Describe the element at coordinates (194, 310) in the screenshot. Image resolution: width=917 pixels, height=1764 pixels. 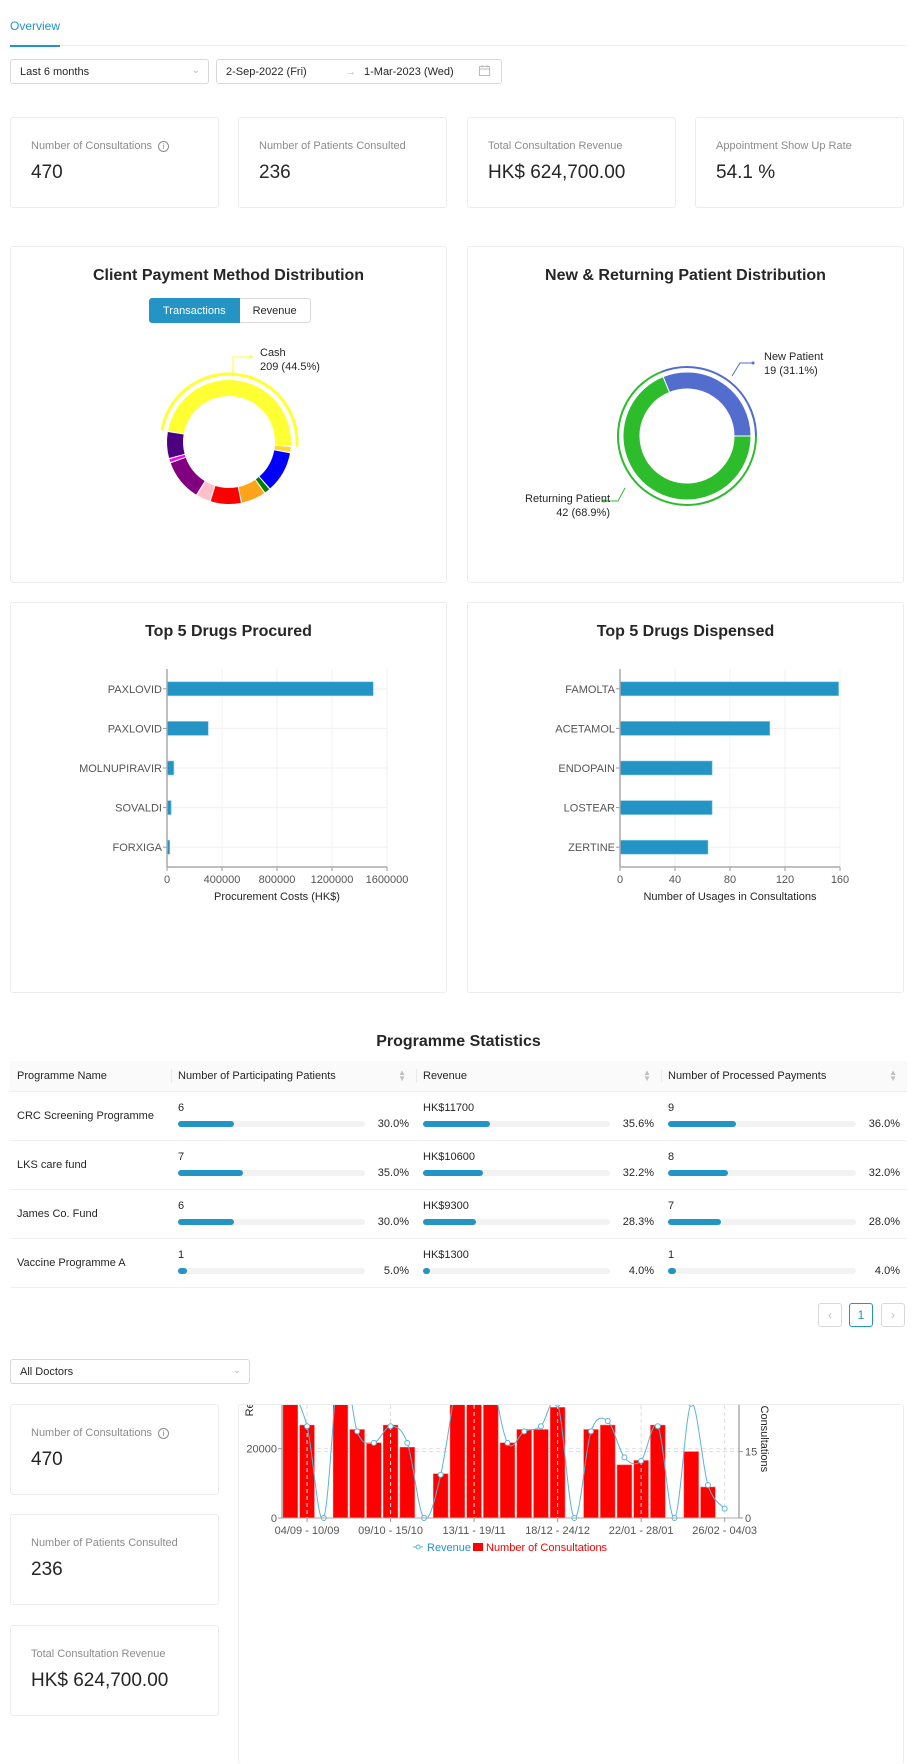
I see `toggle-transactions: Transactions` at that location.